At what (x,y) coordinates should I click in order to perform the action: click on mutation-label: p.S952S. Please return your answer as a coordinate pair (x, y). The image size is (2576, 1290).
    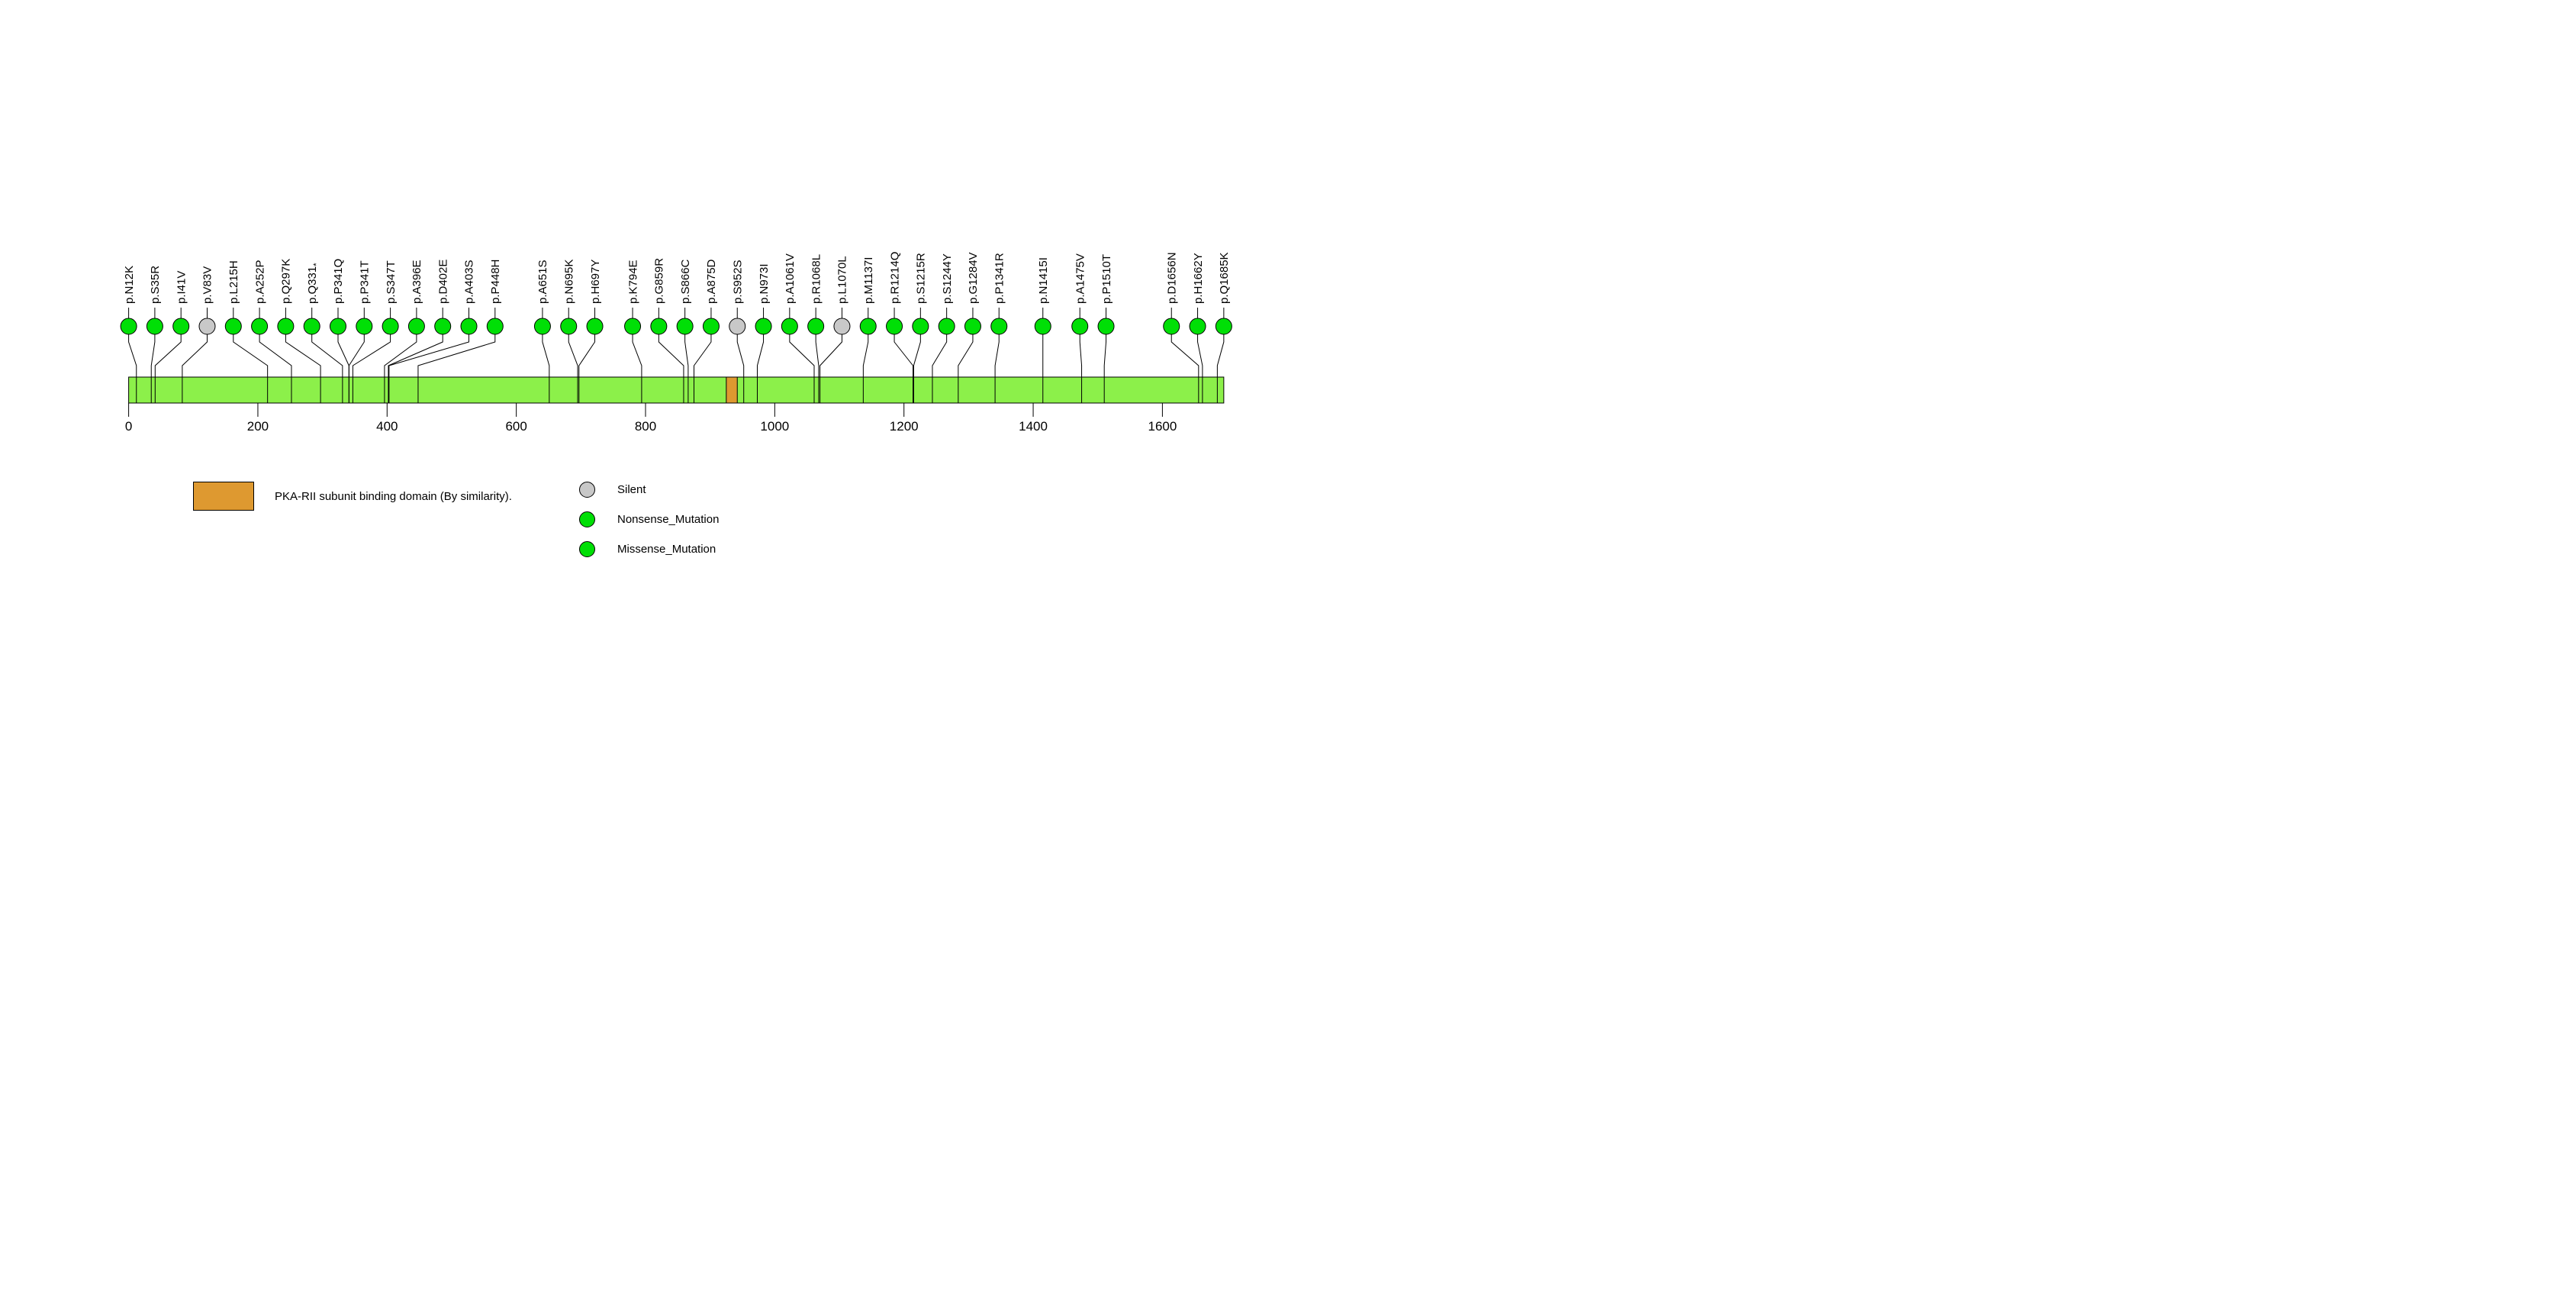
    Looking at the image, I should click on (737, 282).